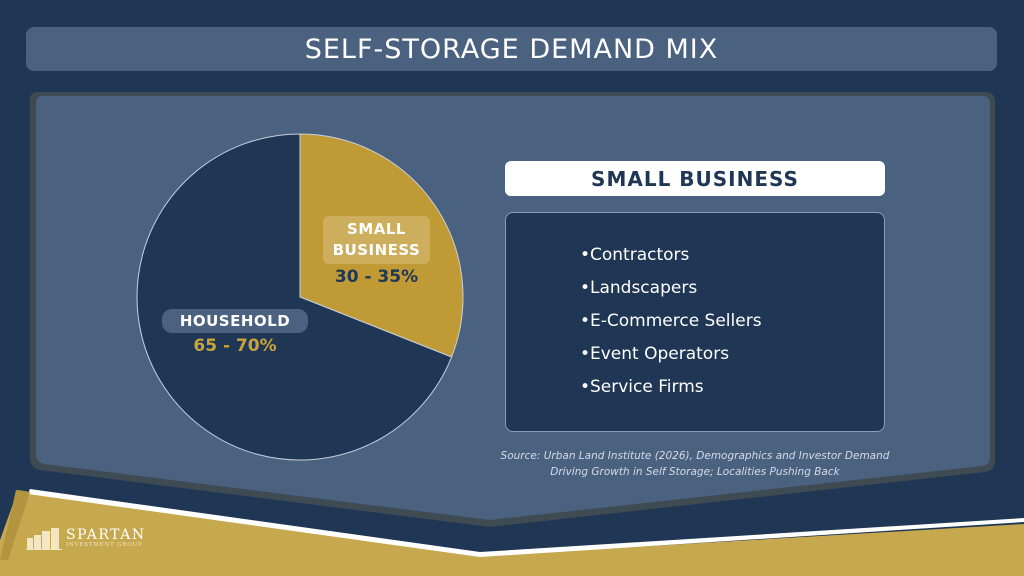 The width and height of the screenshot is (1024, 576). Describe the element at coordinates (644, 288) in the screenshot. I see `list-item-text: Landscapers` at that location.